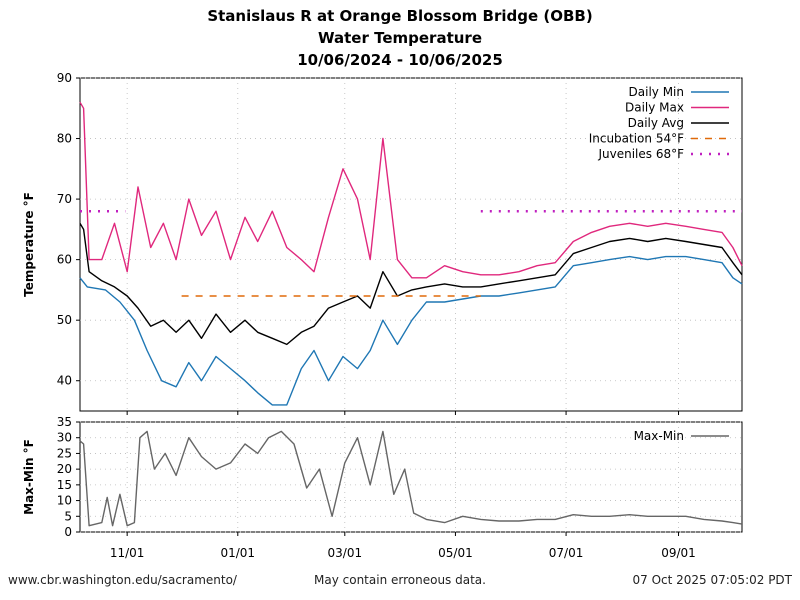  Describe the element at coordinates (656, 123) in the screenshot. I see `legend-entry-label: Daily Avg` at that location.